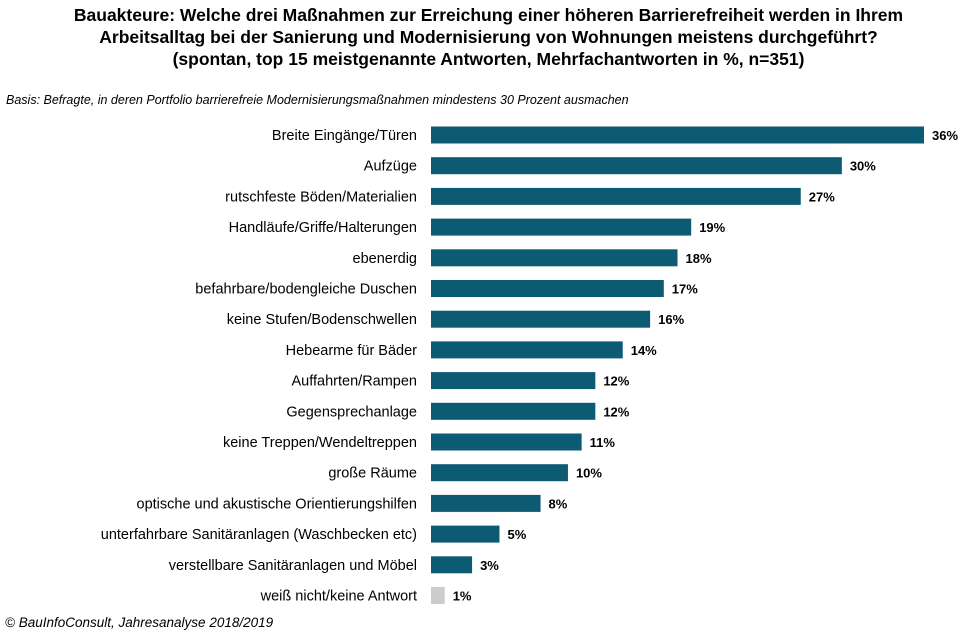 Image resolution: width=977 pixels, height=638 pixels. I want to click on bar-value-label: 14%, so click(644, 350).